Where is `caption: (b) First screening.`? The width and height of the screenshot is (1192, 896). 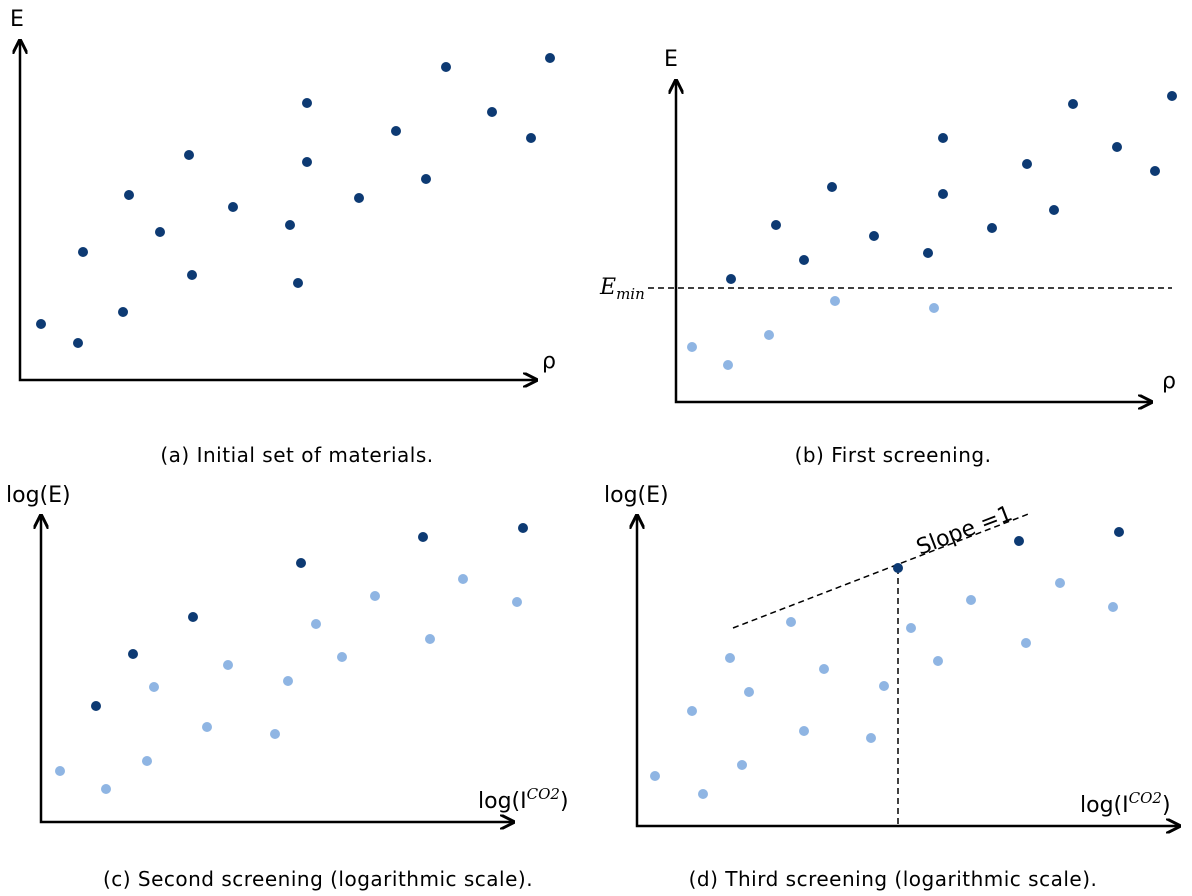
caption: (b) First screening. is located at coordinates (893, 455).